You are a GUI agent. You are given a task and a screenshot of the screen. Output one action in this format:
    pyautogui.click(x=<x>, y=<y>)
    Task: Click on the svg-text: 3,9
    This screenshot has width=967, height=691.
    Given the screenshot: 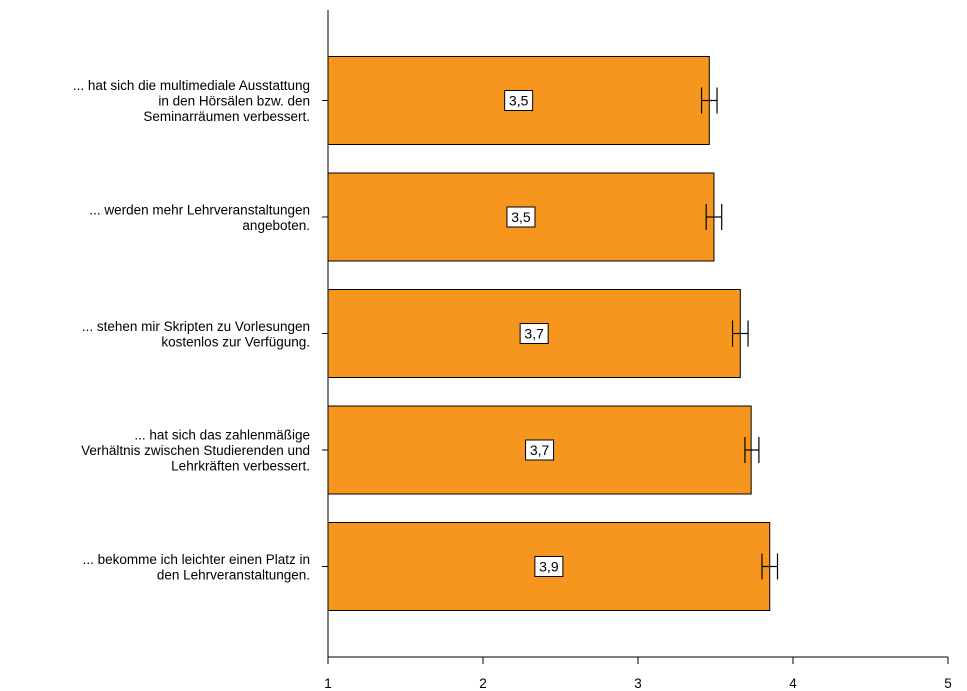 What is the action you would take?
    pyautogui.click(x=549, y=567)
    